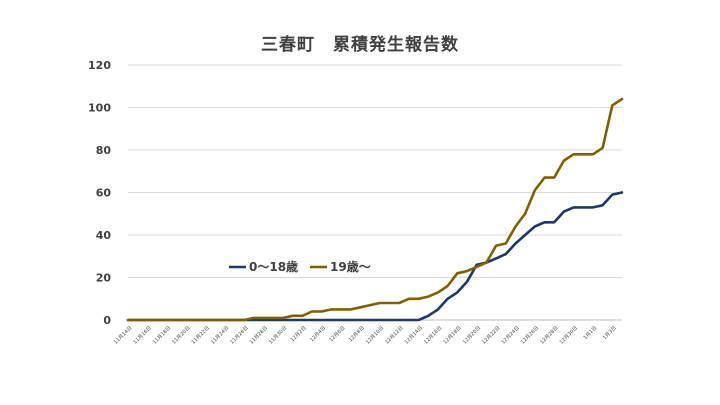 This screenshot has width=720, height=405. What do you see at coordinates (162, 335) in the screenshot?
I see `x-tick-label: 11月18日` at bounding box center [162, 335].